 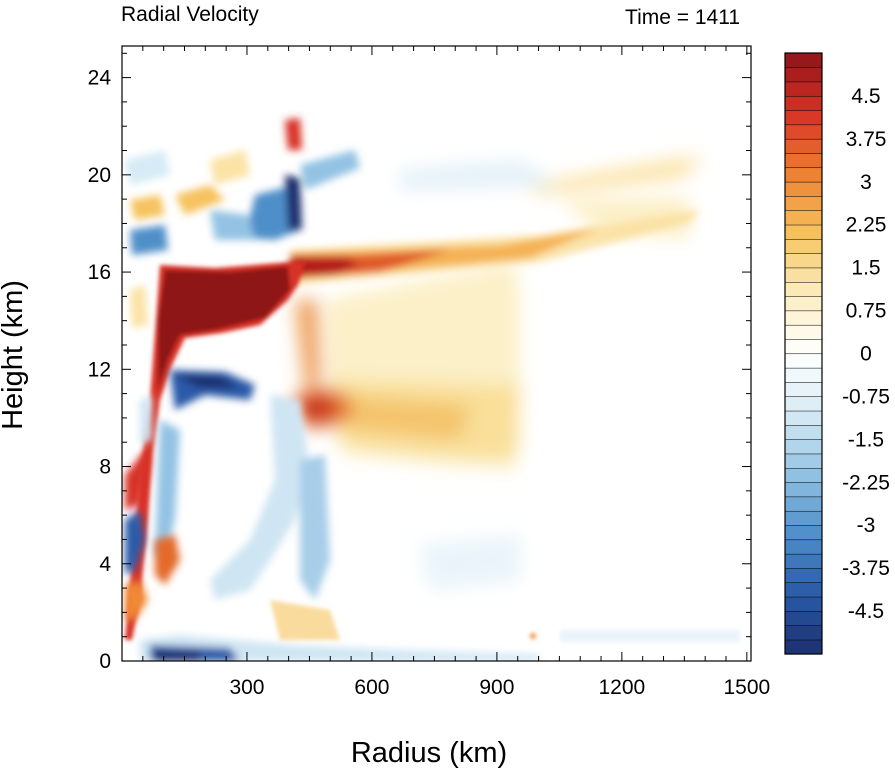 I want to click on colorbar-label: 3, so click(x=866, y=182).